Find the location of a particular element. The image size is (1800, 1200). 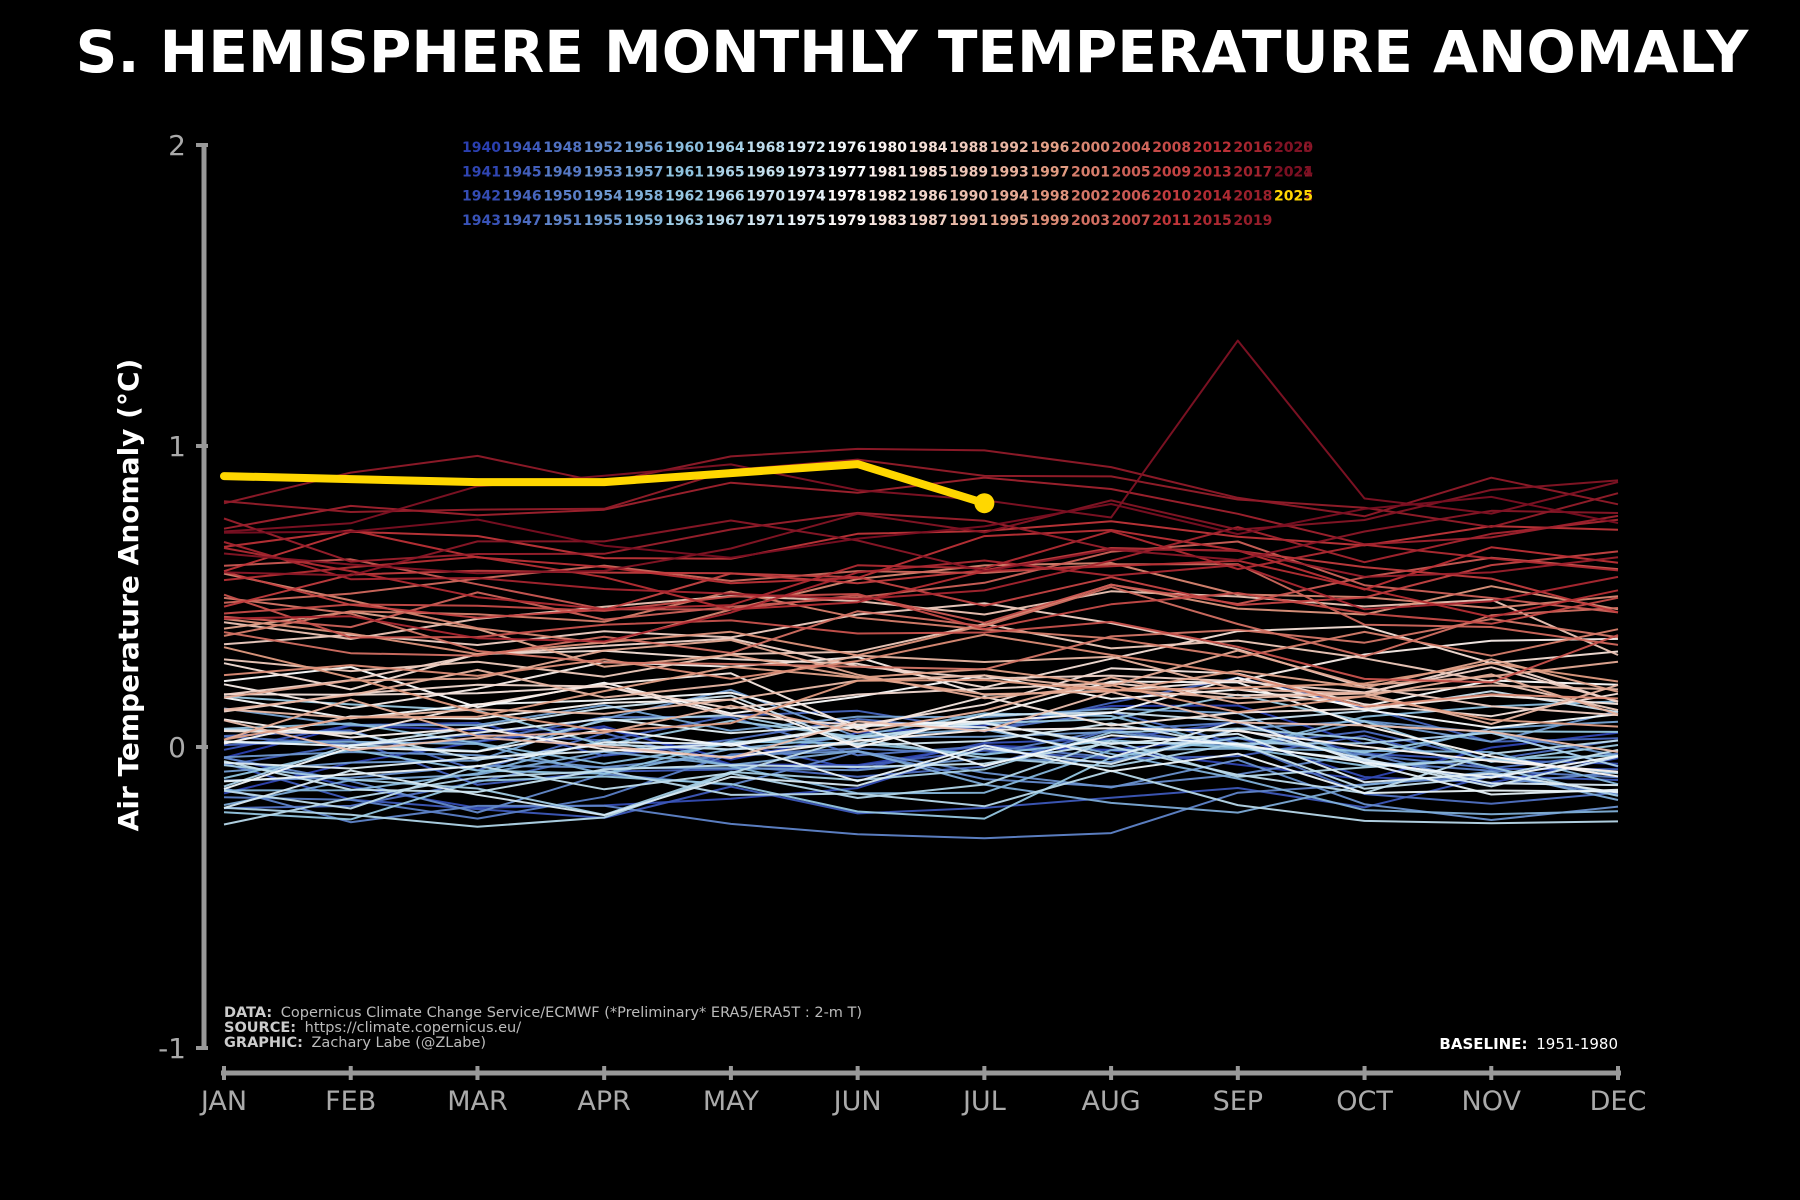

x-tick-label: JUN is located at coordinates (857, 1101).